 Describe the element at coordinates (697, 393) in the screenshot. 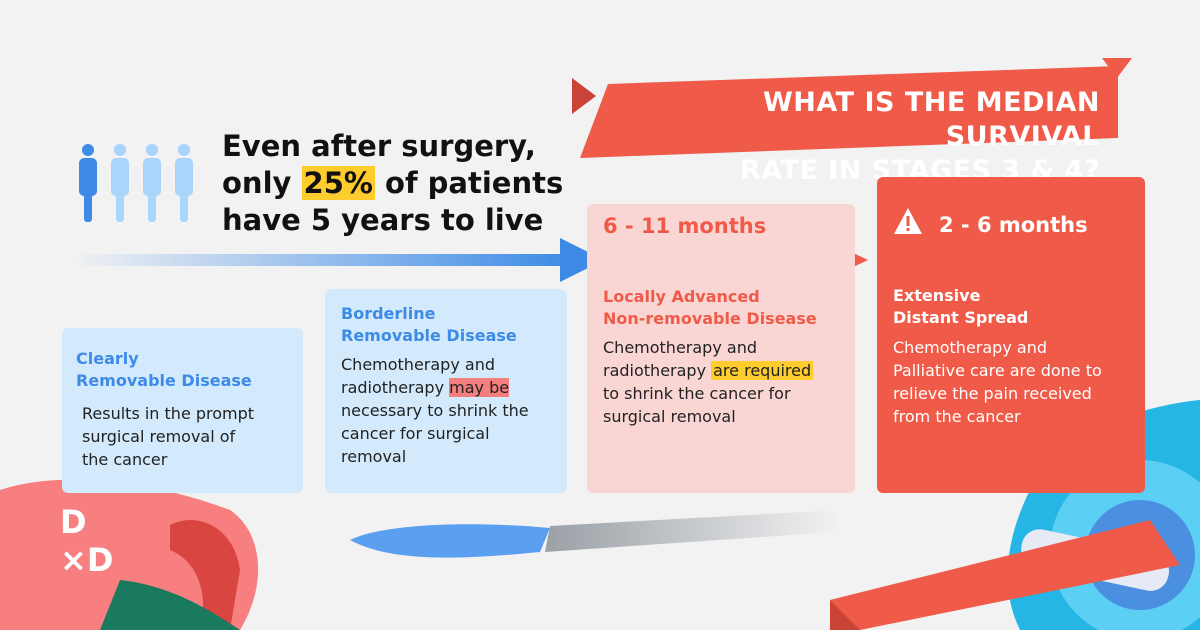

I see `card-body-line: to shrink the cancer for` at that location.